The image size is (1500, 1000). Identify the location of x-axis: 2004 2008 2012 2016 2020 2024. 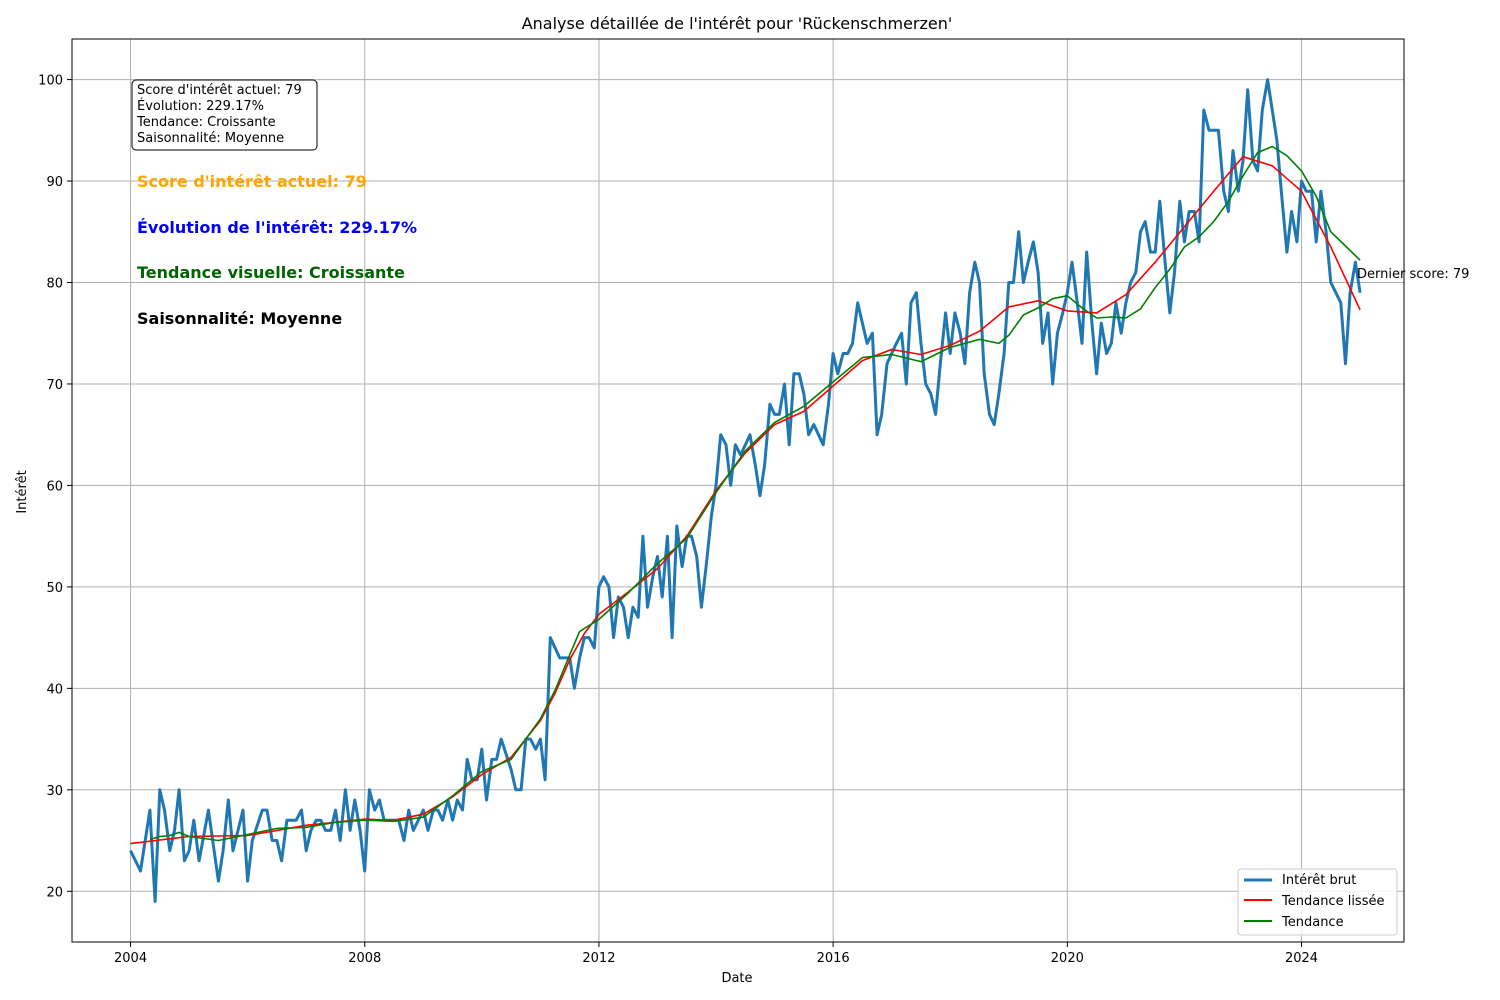
(716, 954).